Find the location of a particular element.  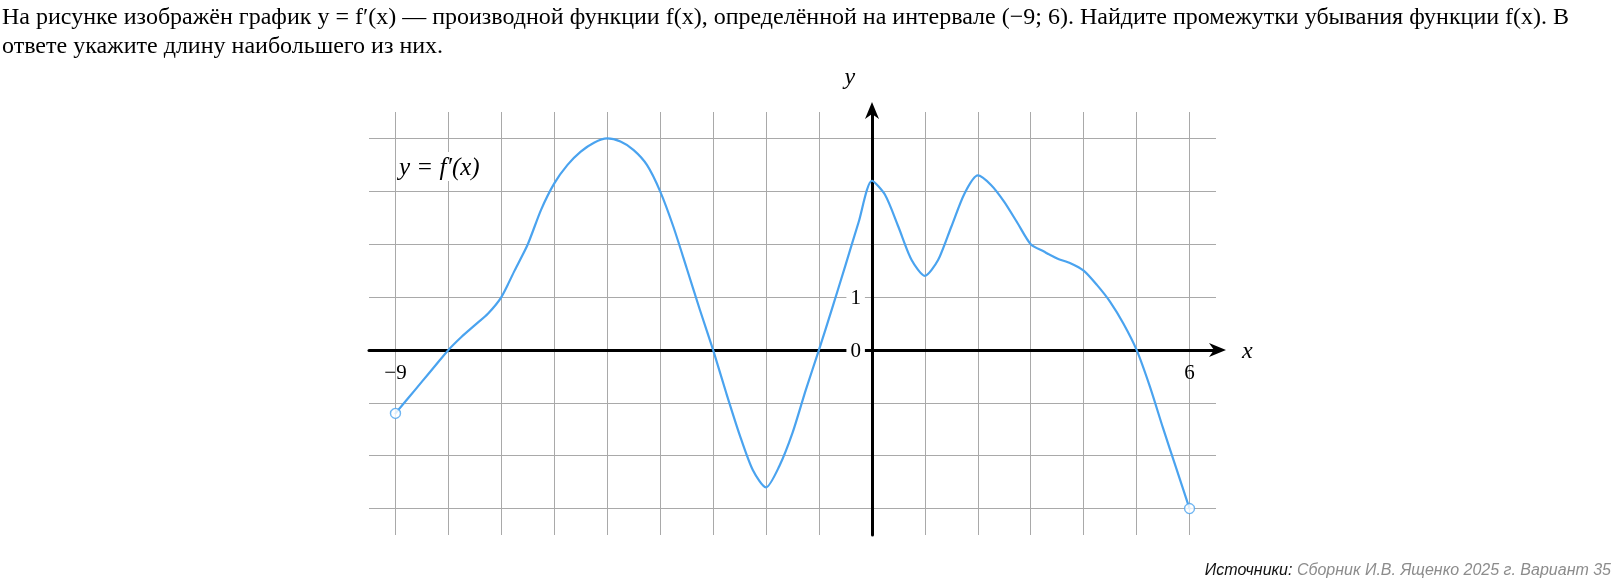

x-tick-label: −9 is located at coordinates (395, 372).